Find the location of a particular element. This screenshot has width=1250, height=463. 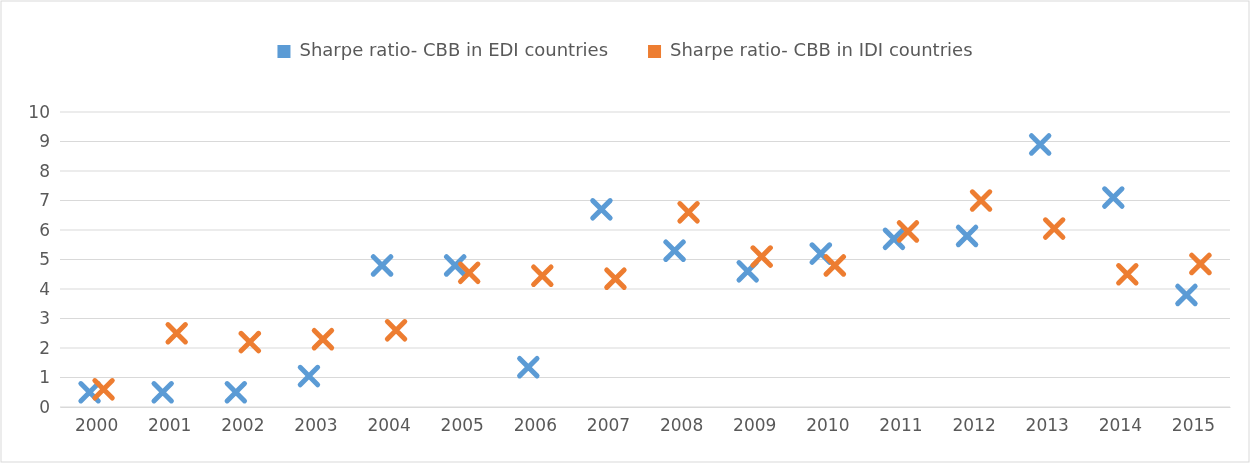

x-tick-label: 2003 is located at coordinates (316, 425).